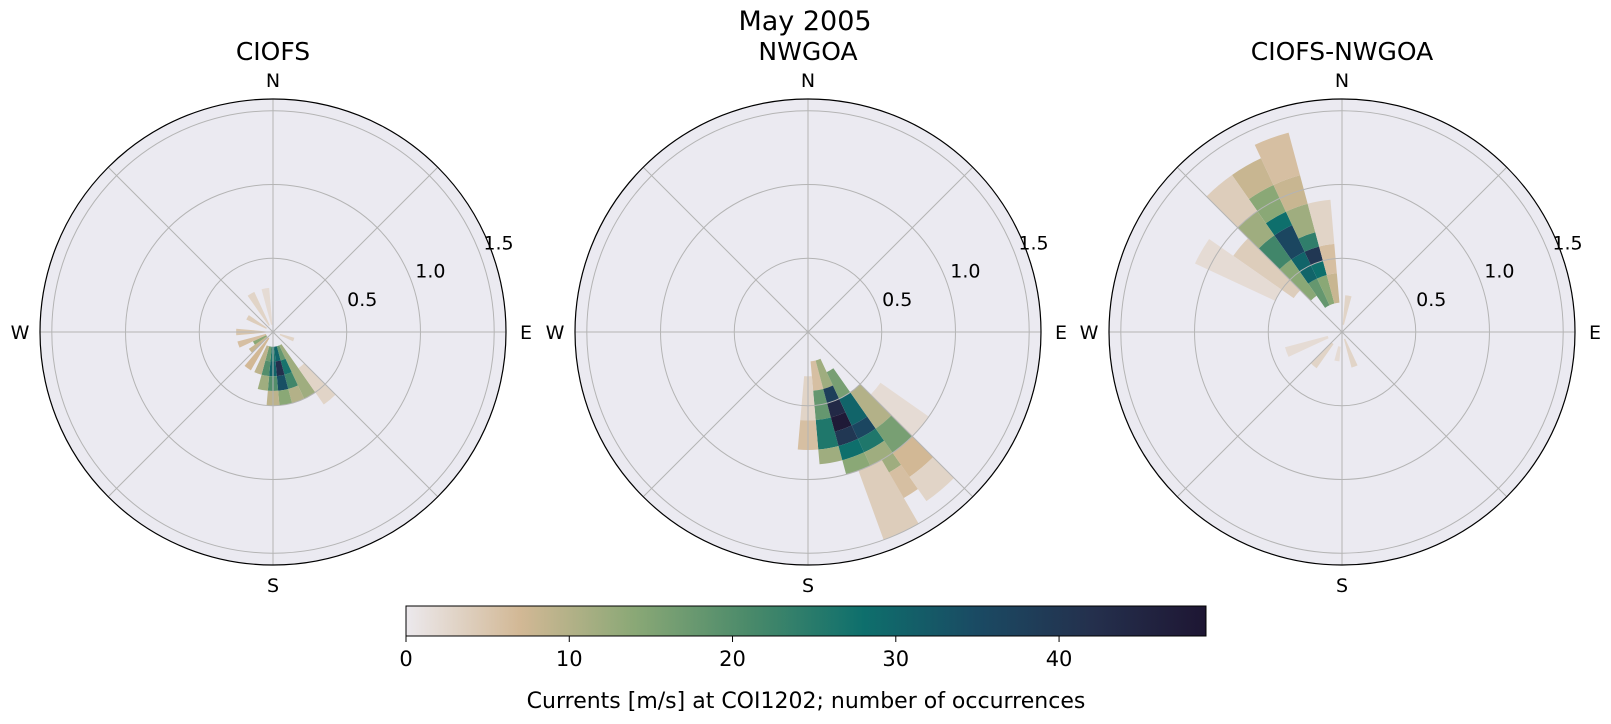  What do you see at coordinates (1059, 659) in the screenshot?
I see `colorbar-tick-label: 40` at bounding box center [1059, 659].